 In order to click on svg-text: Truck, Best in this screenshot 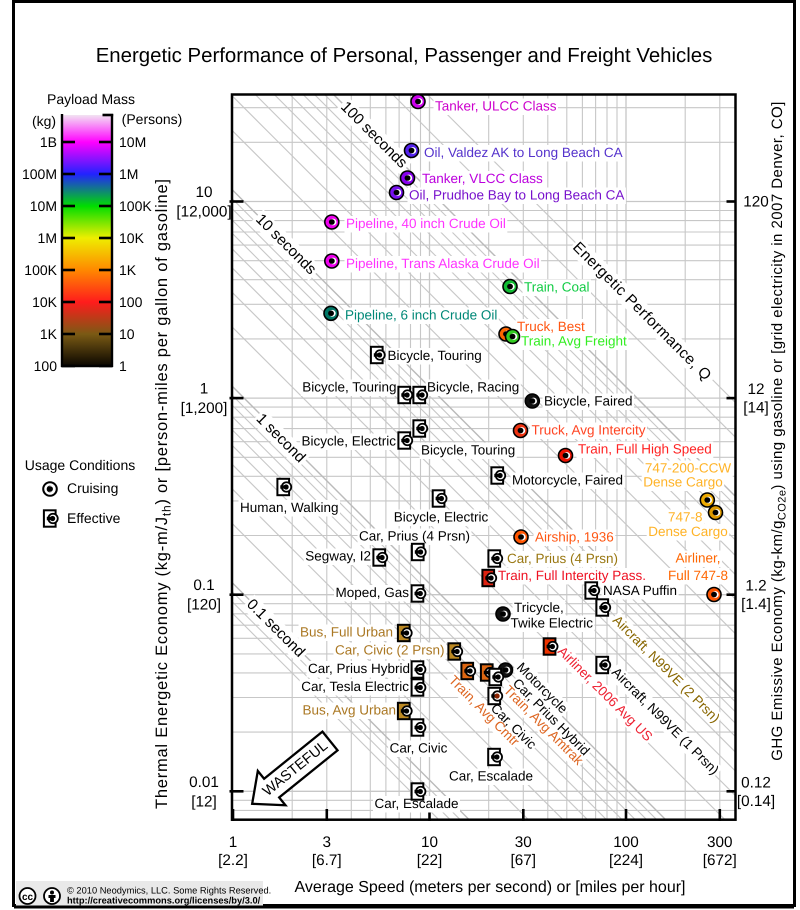, I will do `click(551, 326)`.